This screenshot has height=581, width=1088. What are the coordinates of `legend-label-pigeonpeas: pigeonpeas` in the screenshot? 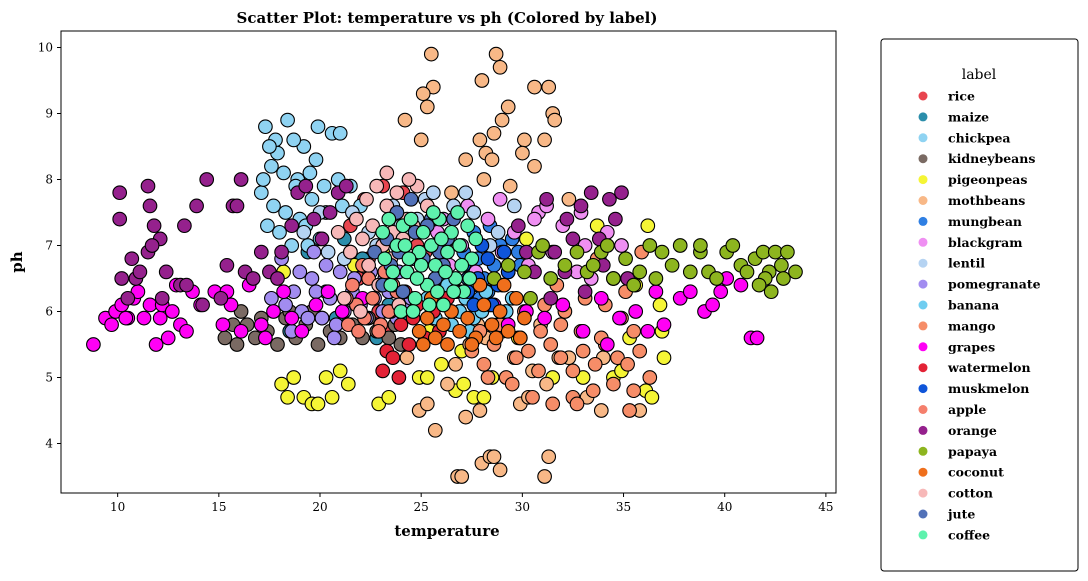 It's located at (987, 179).